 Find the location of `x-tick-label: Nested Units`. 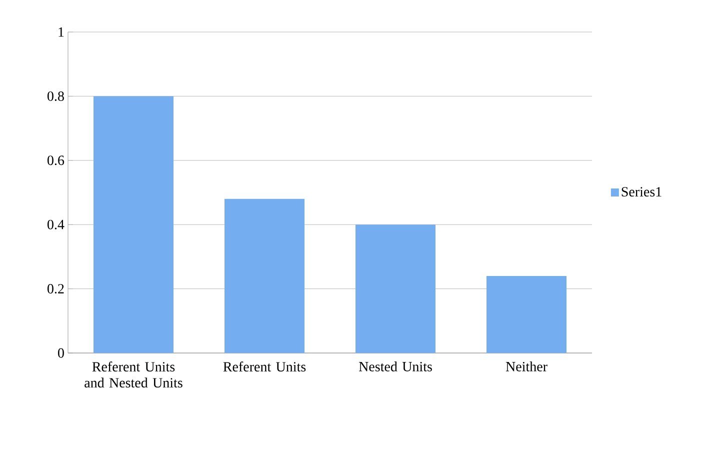

x-tick-label: Nested Units is located at coordinates (395, 367).